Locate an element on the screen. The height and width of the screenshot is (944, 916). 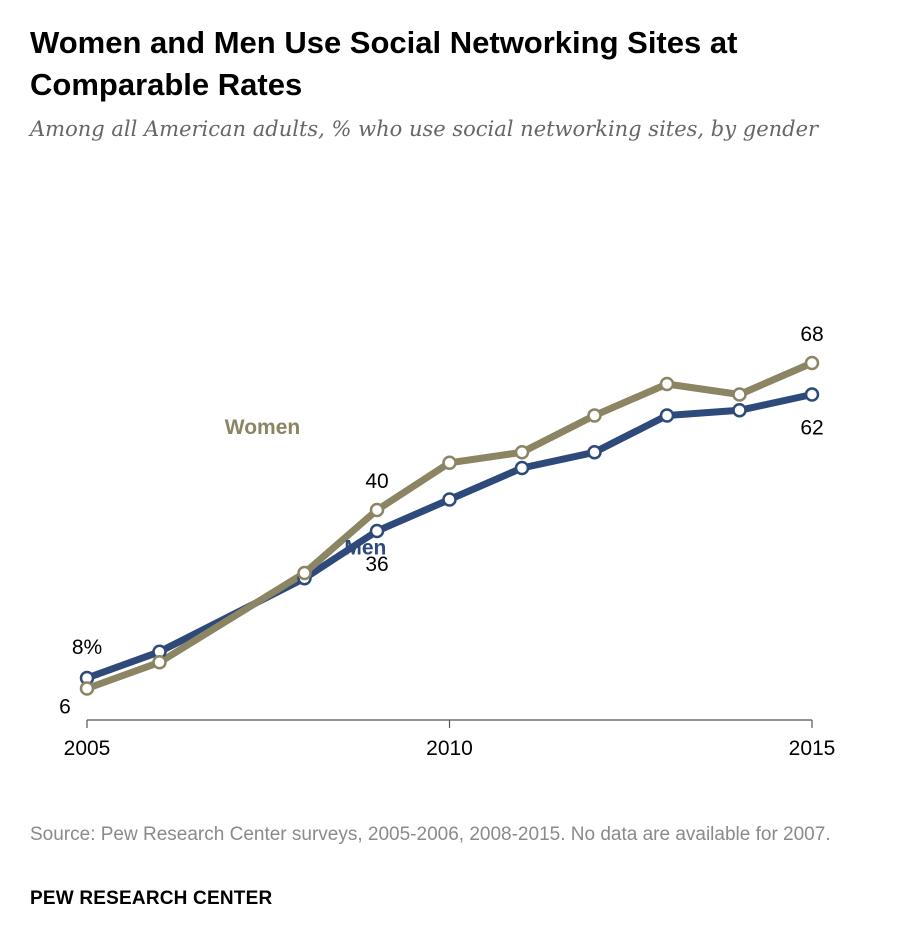
x-axis: 2005 2010 2015 is located at coordinates (450, 739).